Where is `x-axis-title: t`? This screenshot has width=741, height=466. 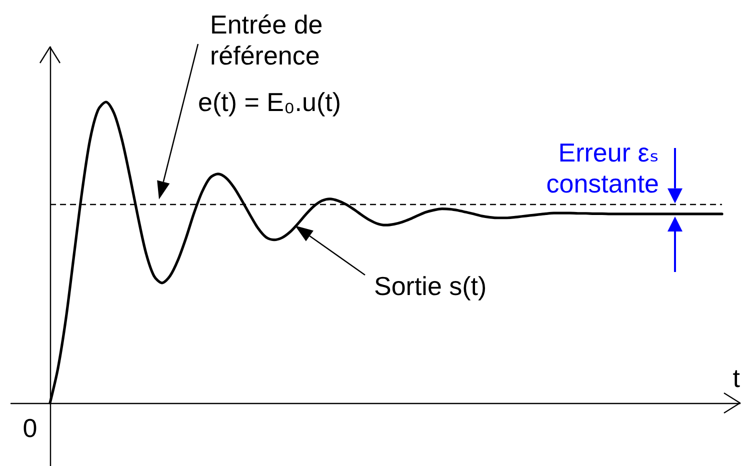
x-axis-title: t is located at coordinates (736, 378).